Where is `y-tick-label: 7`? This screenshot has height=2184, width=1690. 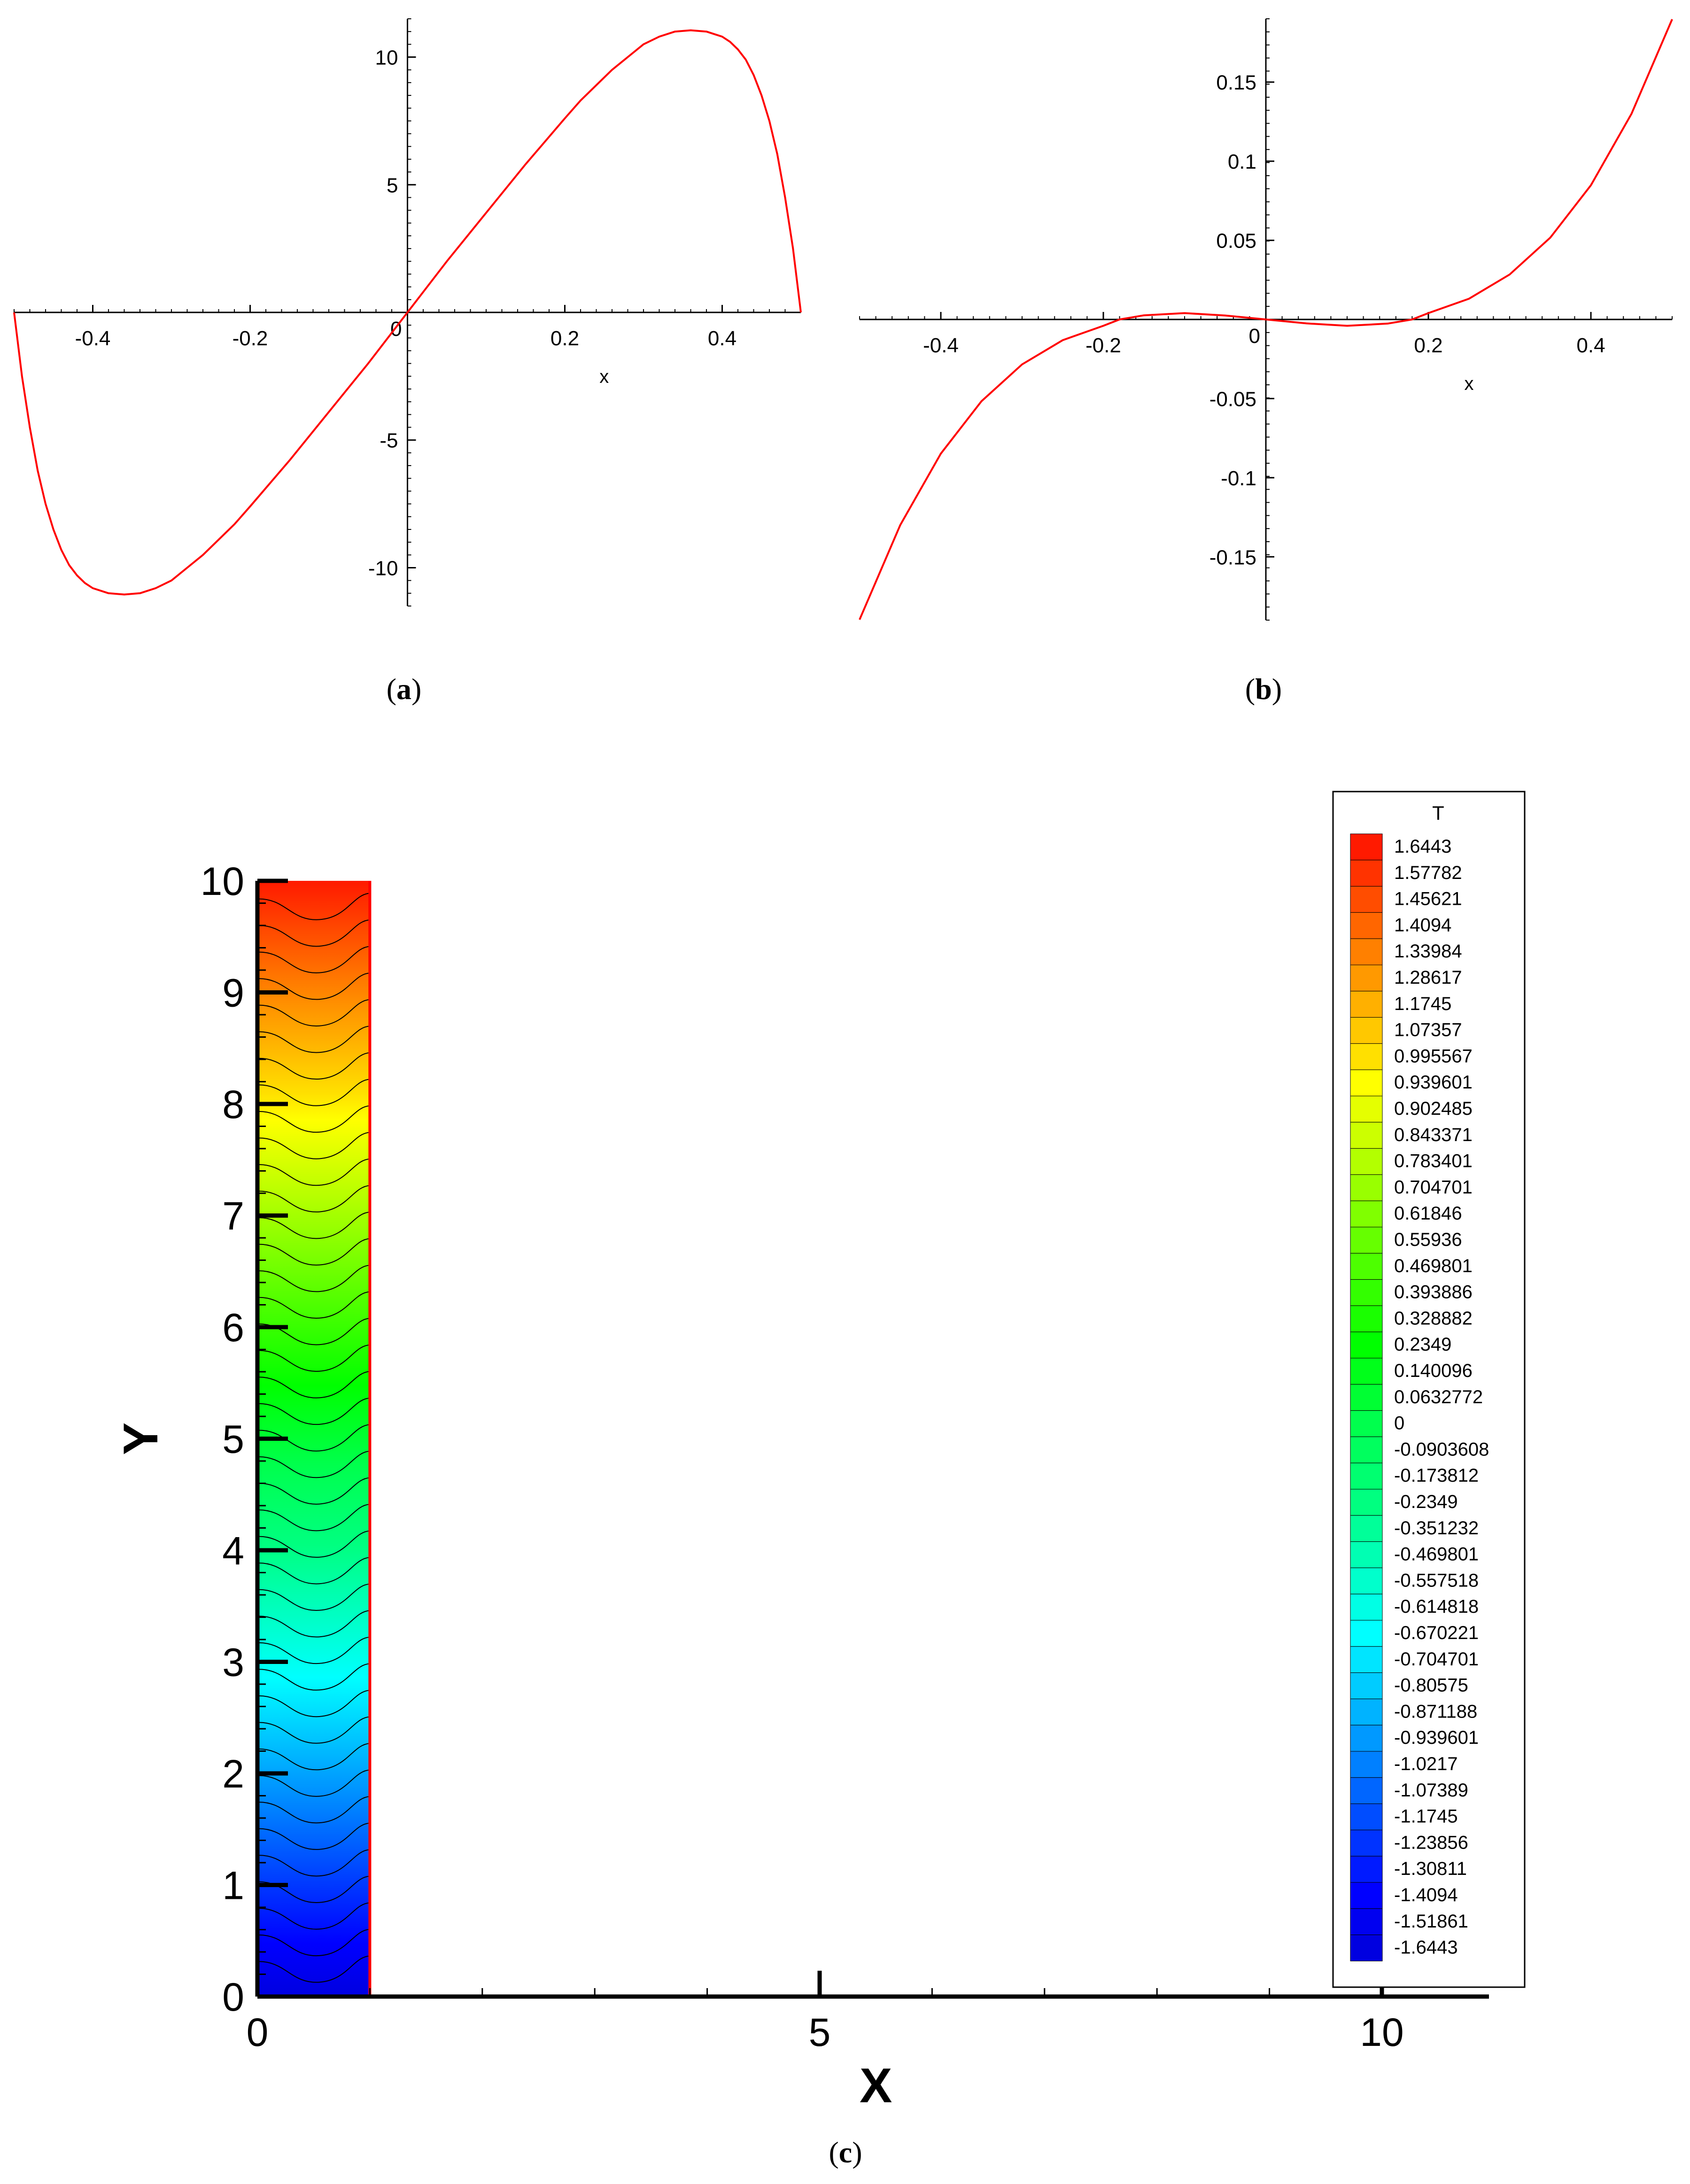 y-tick-label: 7 is located at coordinates (233, 1216).